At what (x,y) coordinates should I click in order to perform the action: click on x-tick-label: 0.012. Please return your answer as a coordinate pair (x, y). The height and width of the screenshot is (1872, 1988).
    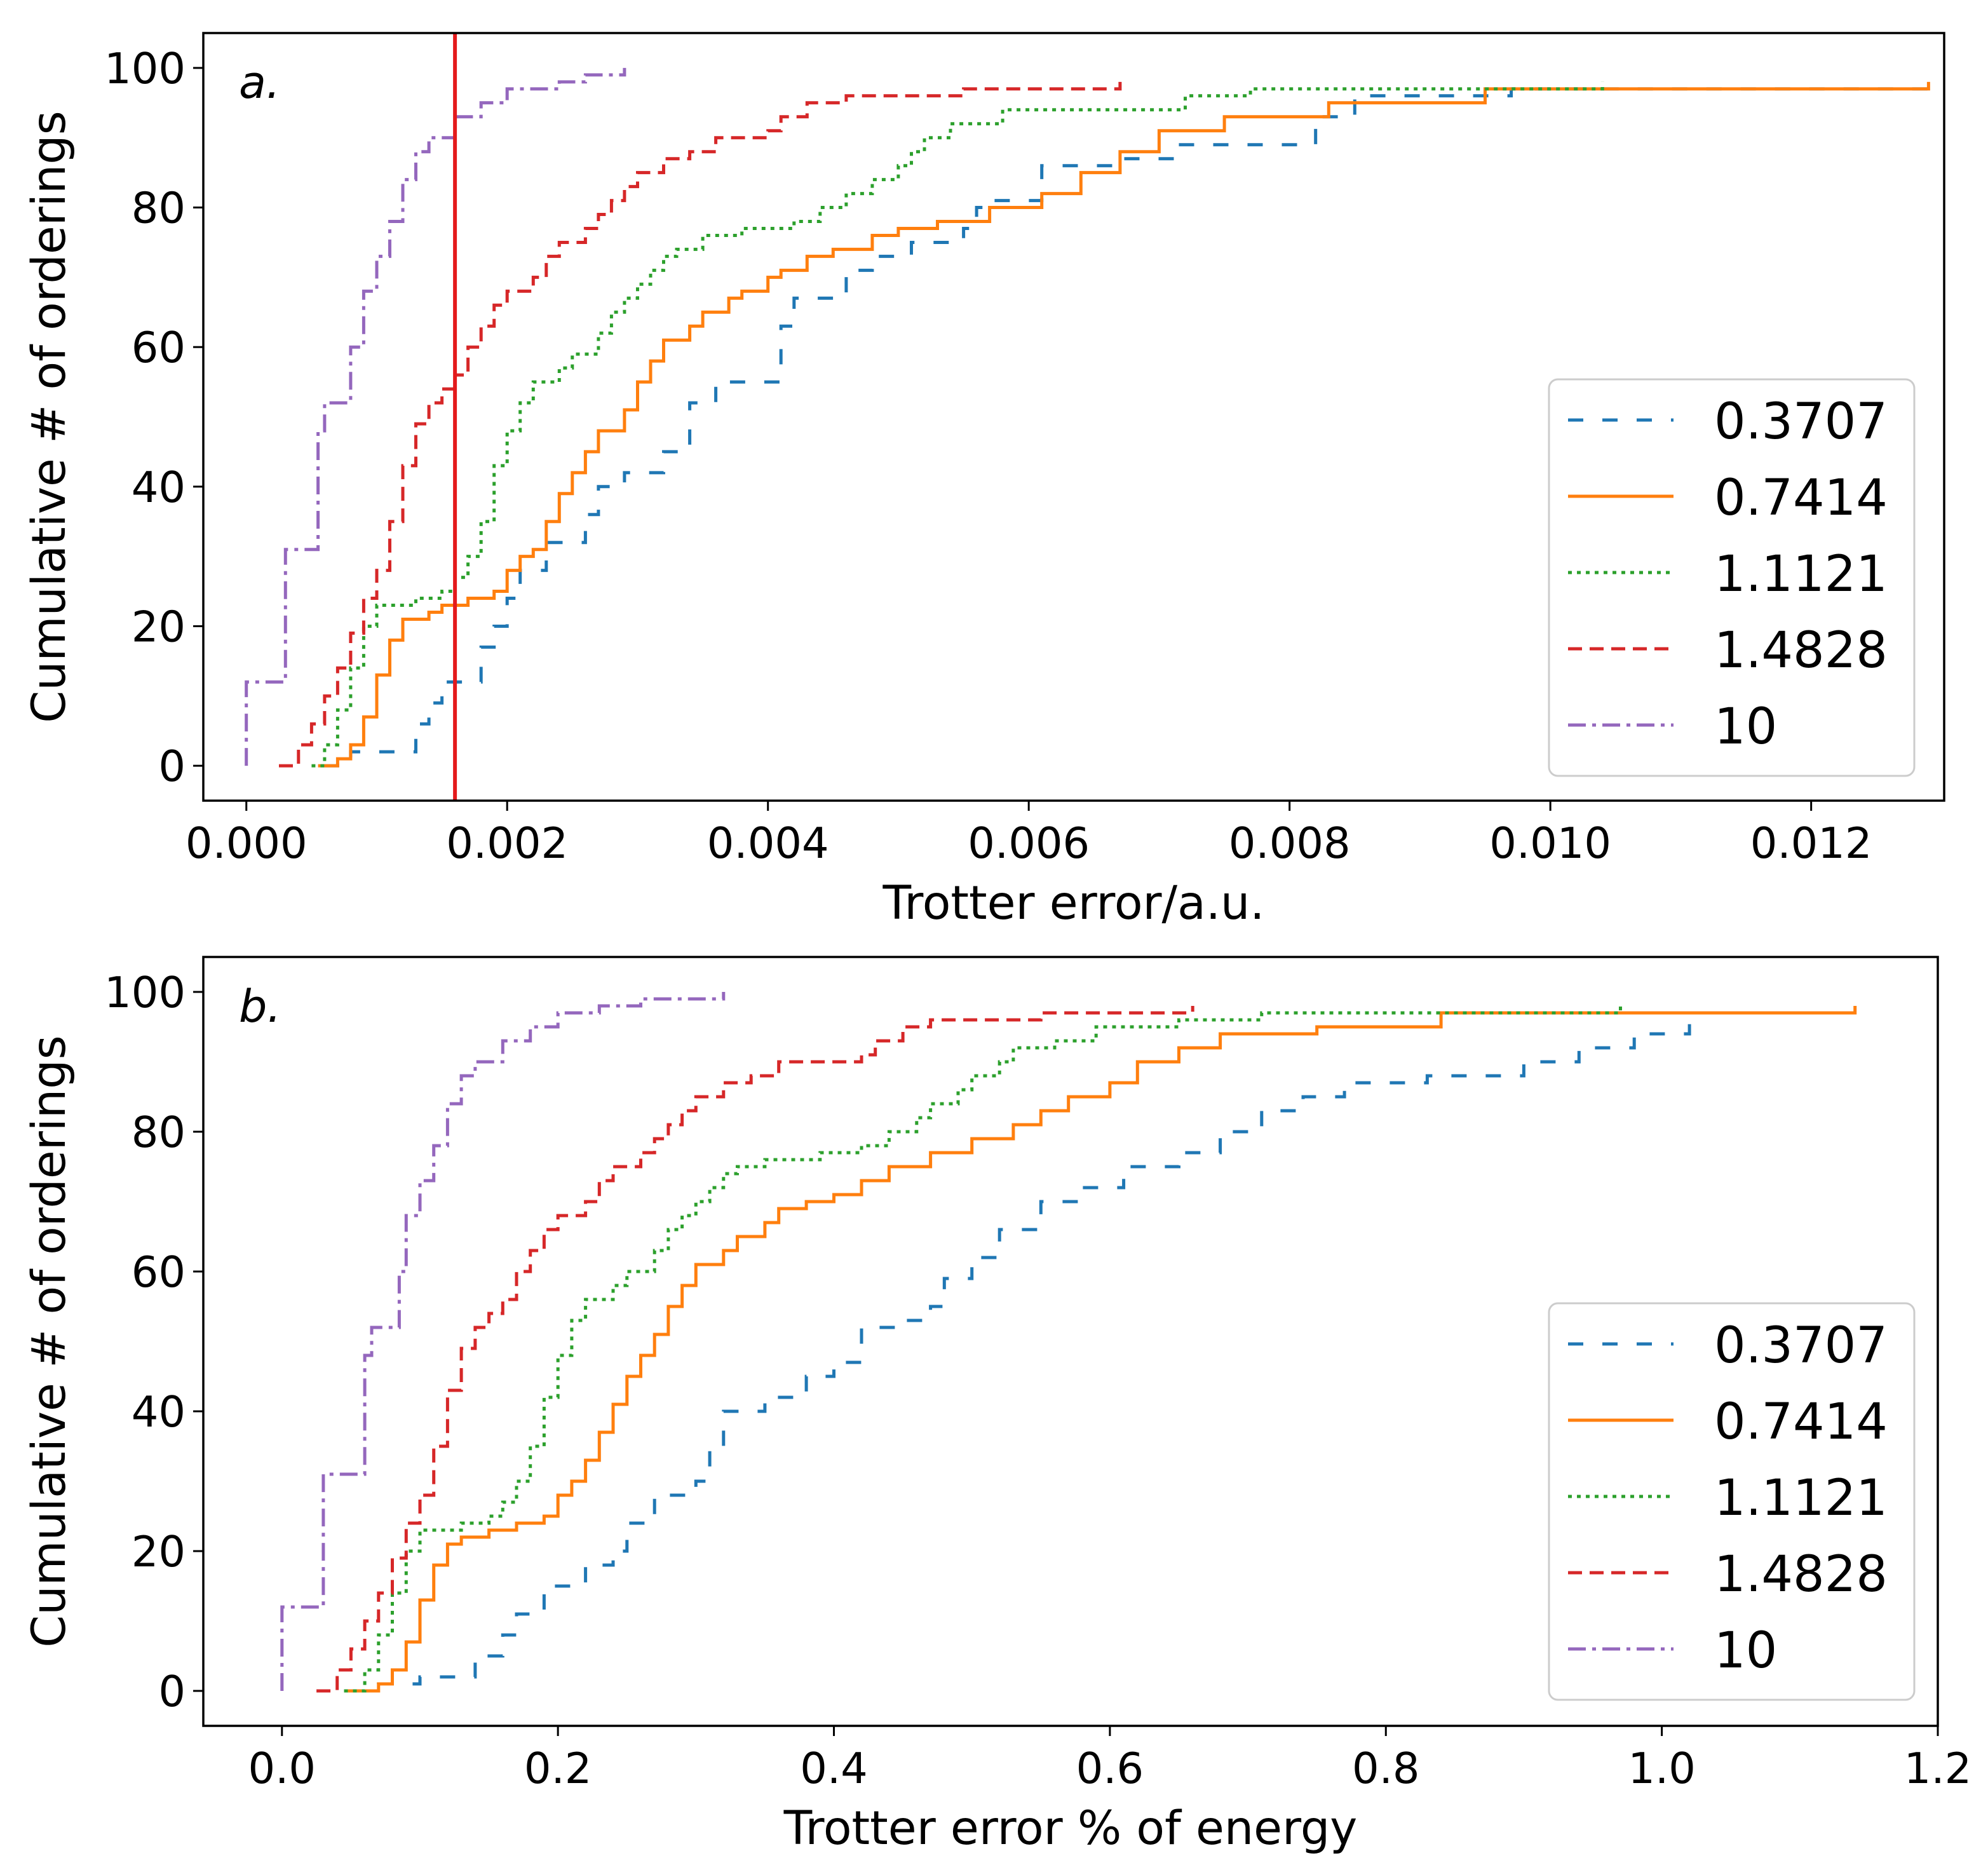
    Looking at the image, I should click on (1811, 843).